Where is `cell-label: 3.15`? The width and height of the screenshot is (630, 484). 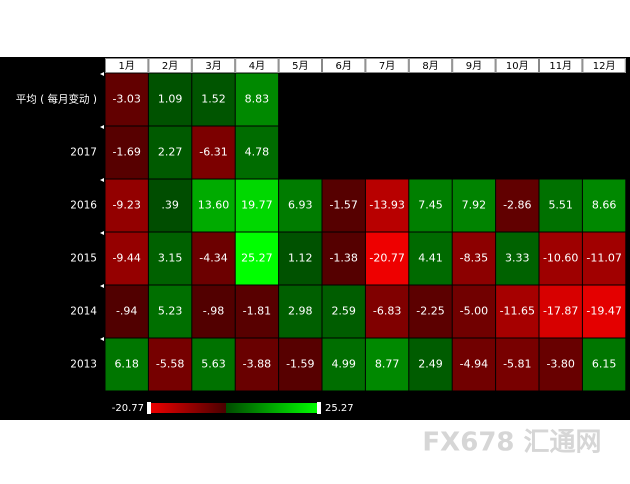 cell-label: 3.15 is located at coordinates (170, 258).